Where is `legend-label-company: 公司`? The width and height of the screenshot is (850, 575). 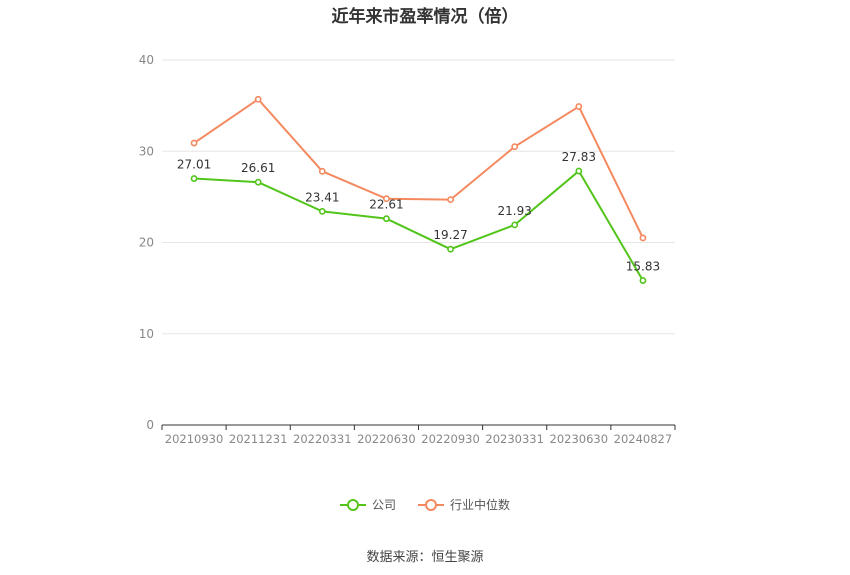 legend-label-company: 公司 is located at coordinates (383, 505).